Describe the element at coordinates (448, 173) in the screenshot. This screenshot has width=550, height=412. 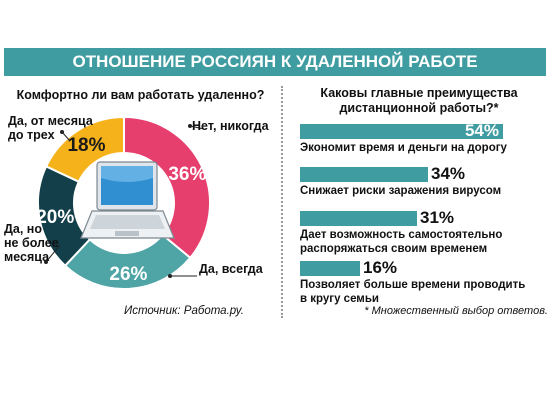
I see `bar-value-label: 34%` at that location.